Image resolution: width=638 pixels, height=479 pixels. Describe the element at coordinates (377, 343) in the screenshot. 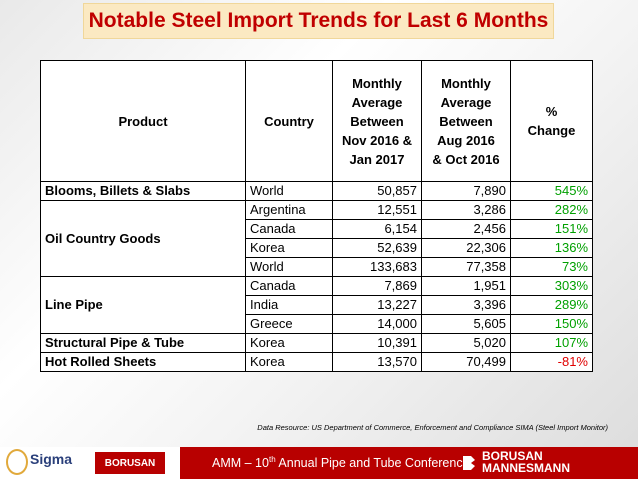

I see `value-nov-jan-cell: 10,391` at that location.